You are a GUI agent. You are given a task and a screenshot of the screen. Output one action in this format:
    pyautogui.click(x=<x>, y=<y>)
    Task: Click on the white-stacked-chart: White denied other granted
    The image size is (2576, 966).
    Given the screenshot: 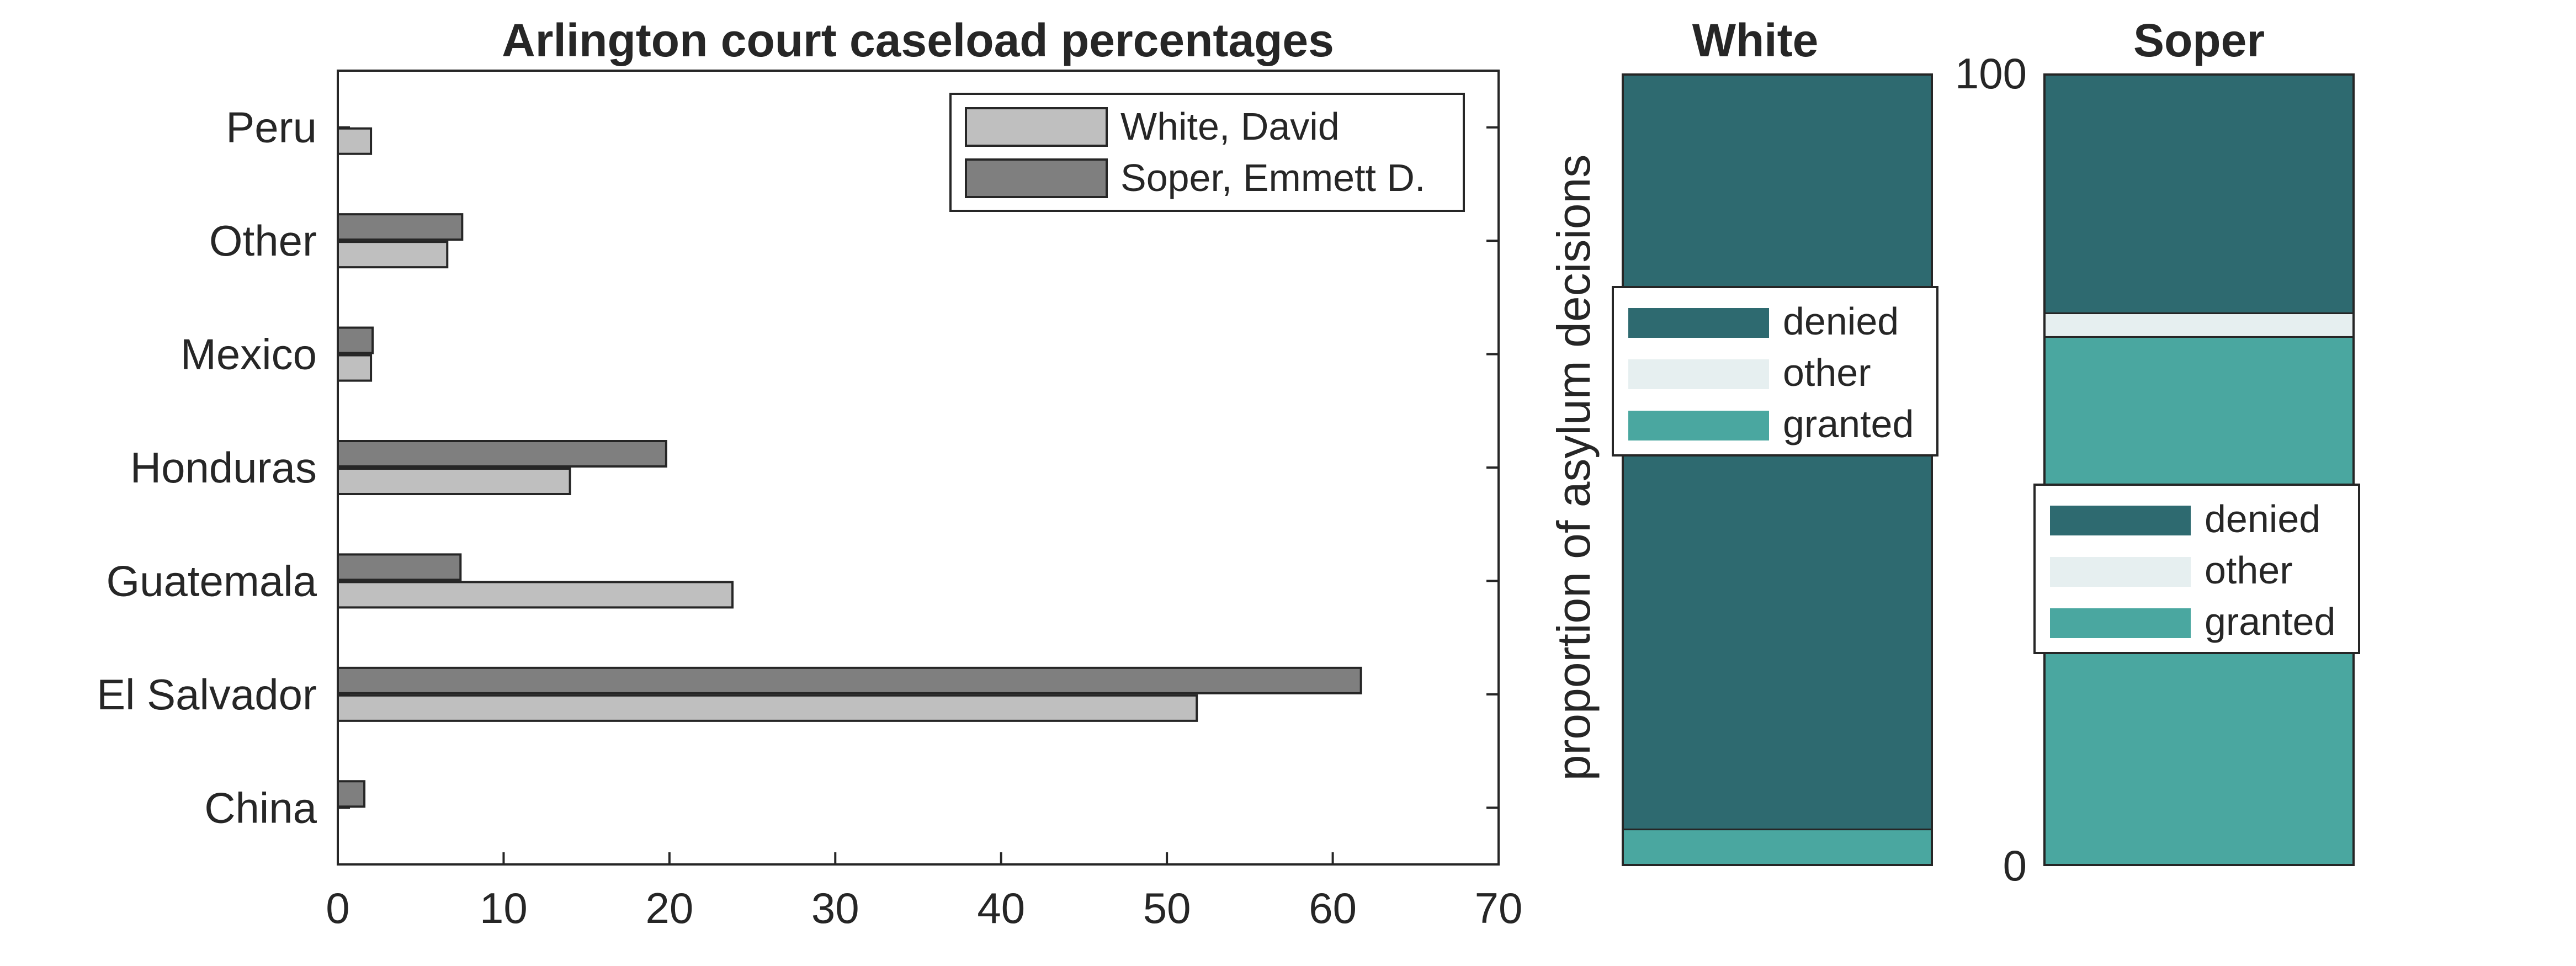 What is the action you would take?
    pyautogui.click(x=1775, y=440)
    